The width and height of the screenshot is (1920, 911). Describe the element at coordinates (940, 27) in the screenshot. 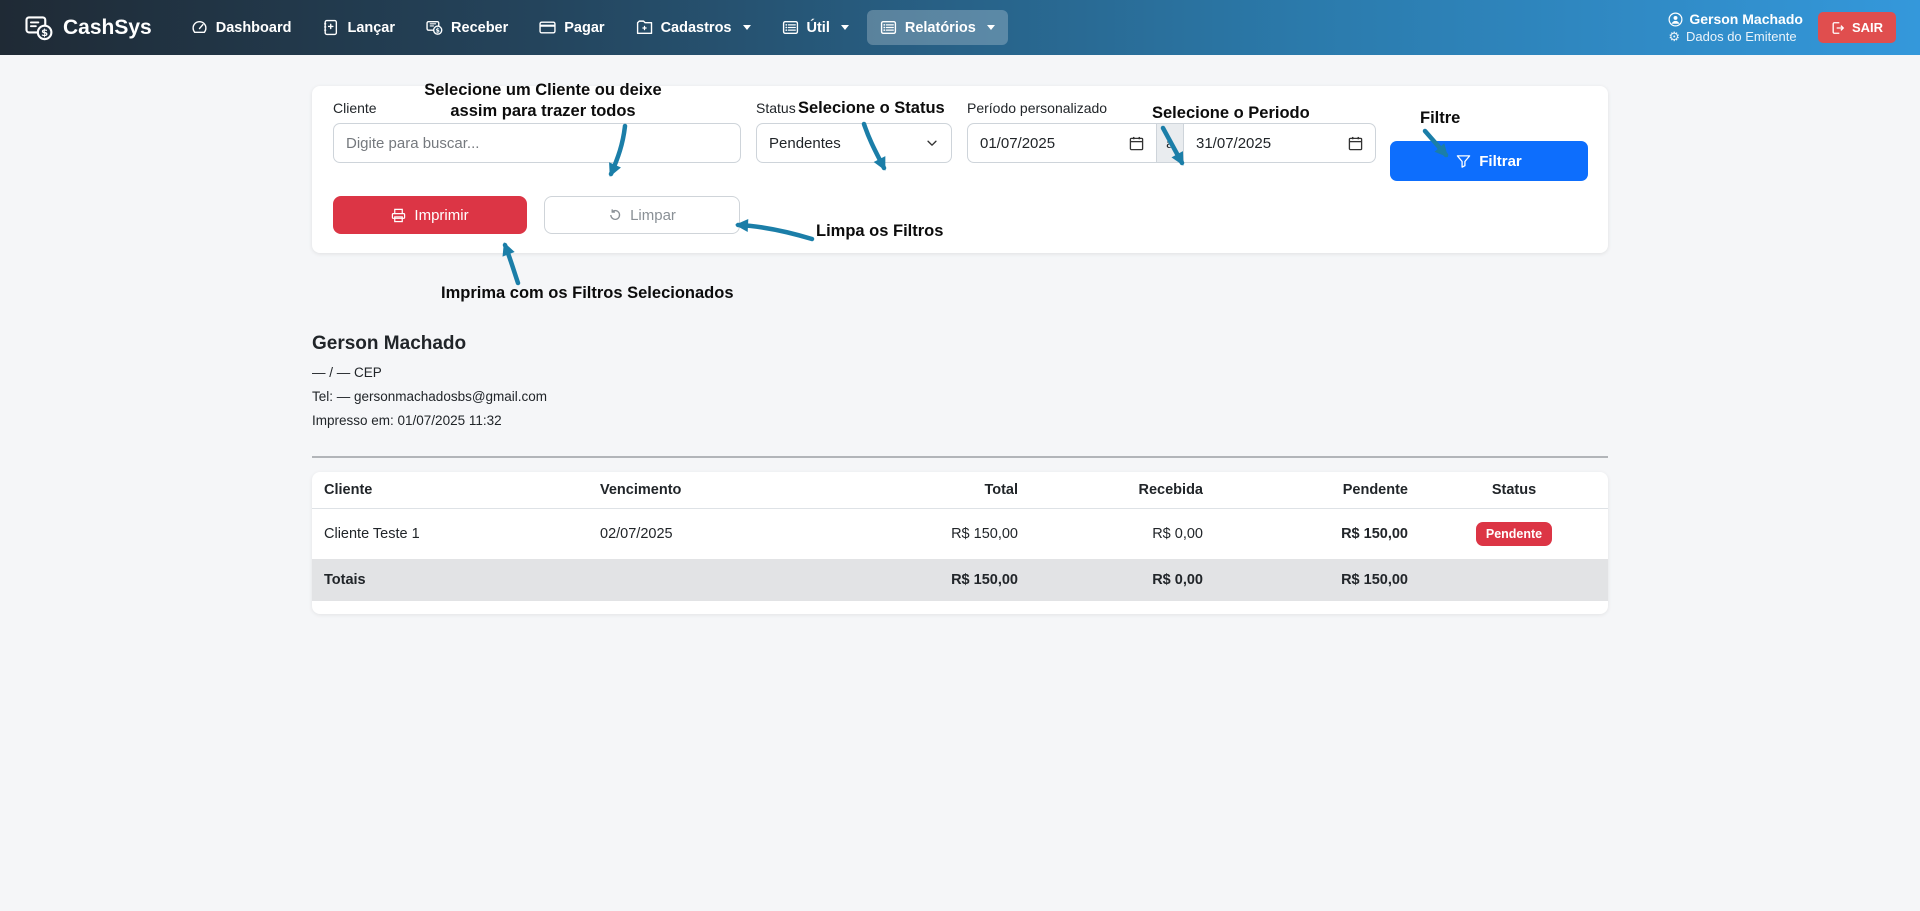

I see `nav-item-label: Relatórios` at that location.